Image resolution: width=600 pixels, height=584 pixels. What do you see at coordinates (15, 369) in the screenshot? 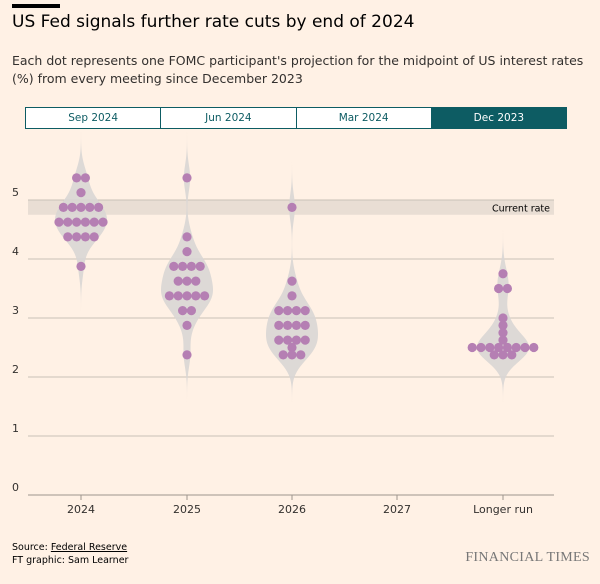
I see `y-tick-label: 2` at bounding box center [15, 369].